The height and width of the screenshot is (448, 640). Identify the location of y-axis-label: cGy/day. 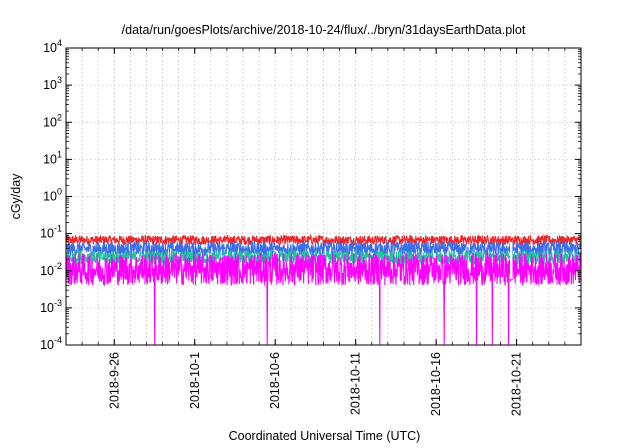
(16, 196).